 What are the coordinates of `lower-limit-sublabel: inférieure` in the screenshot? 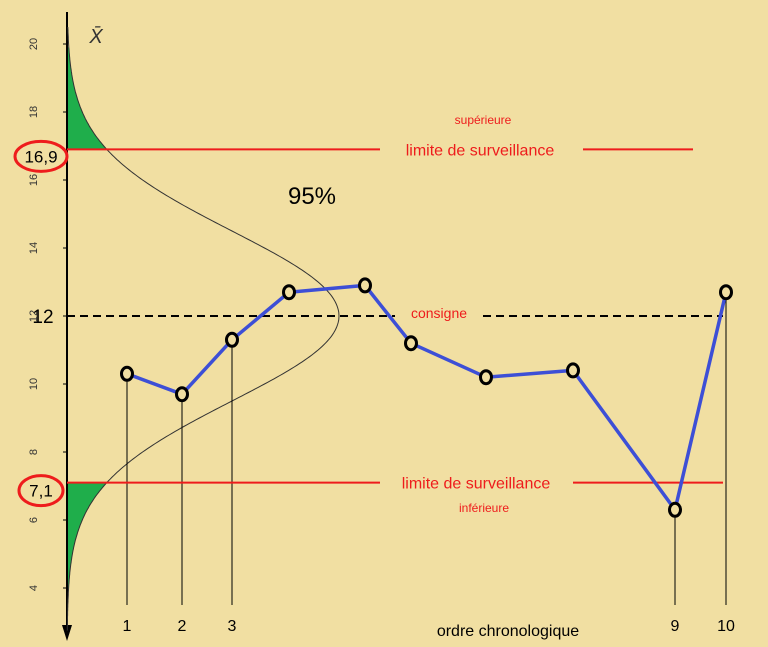 It's located at (484, 508).